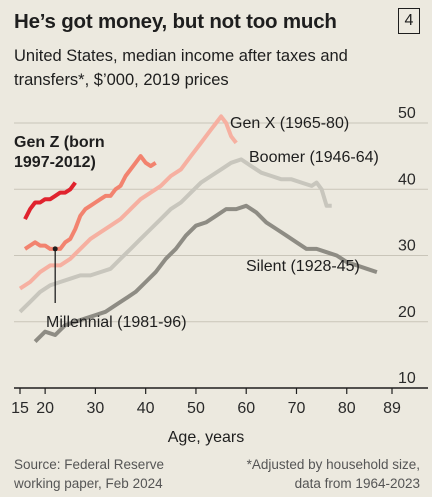 This screenshot has height=497, width=432. What do you see at coordinates (45, 408) in the screenshot?
I see `x-tick-label: 20` at bounding box center [45, 408].